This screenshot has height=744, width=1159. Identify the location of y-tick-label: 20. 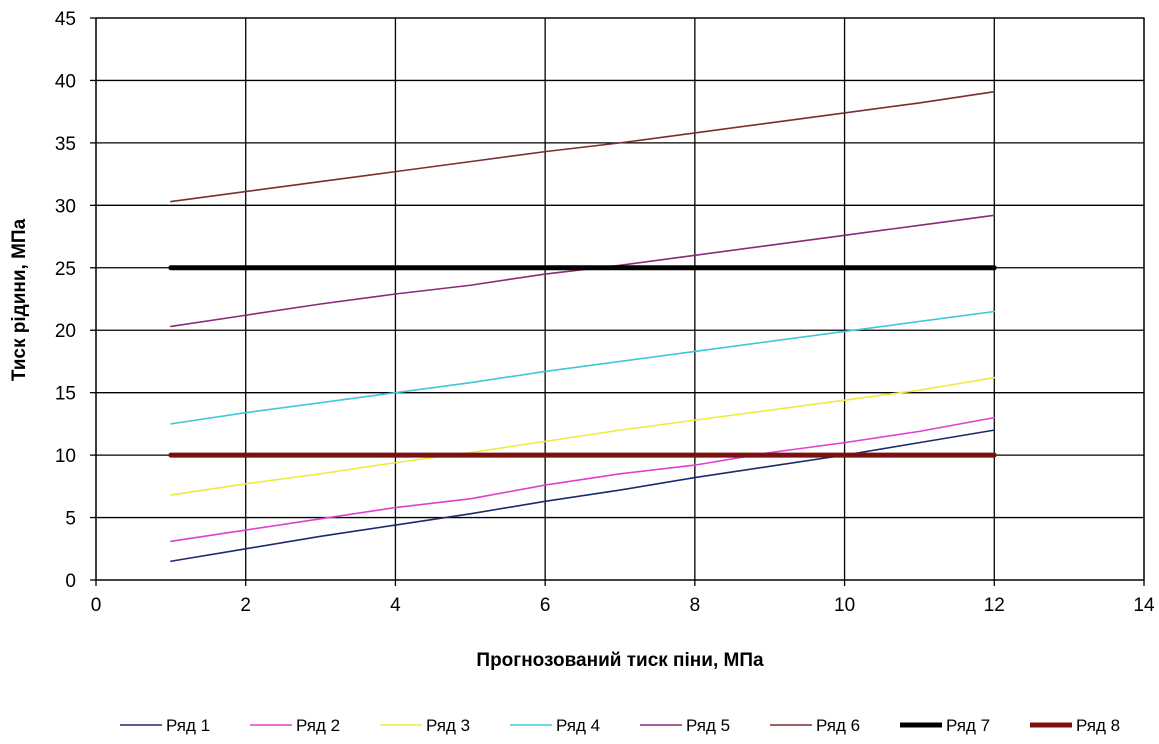
(65, 331).